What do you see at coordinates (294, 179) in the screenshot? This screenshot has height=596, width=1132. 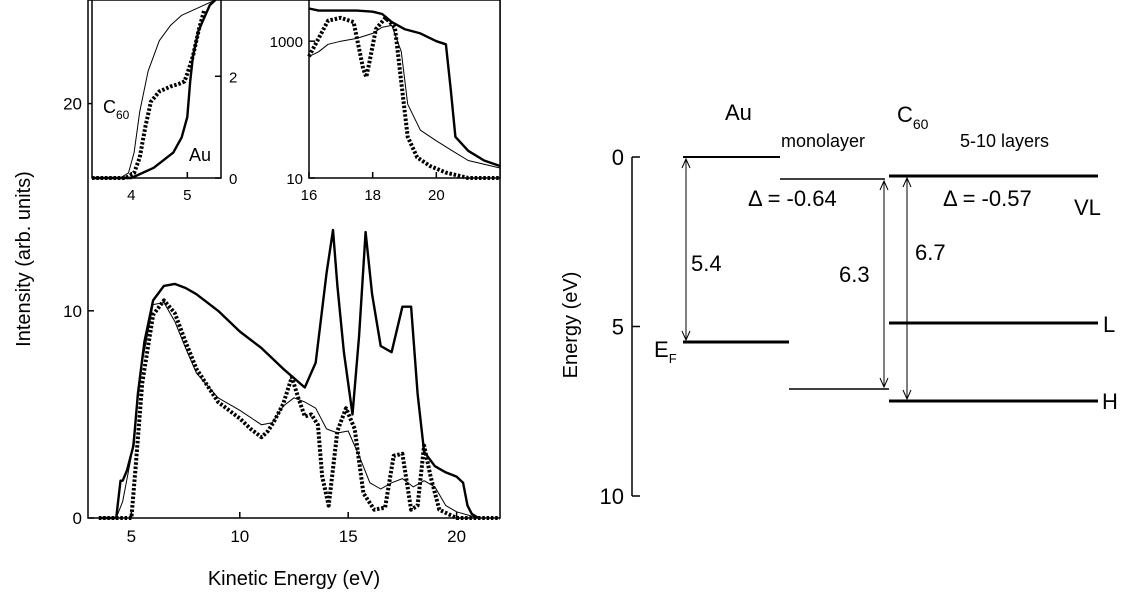 I see `inset-right-y-tick-label: 10` at bounding box center [294, 179].